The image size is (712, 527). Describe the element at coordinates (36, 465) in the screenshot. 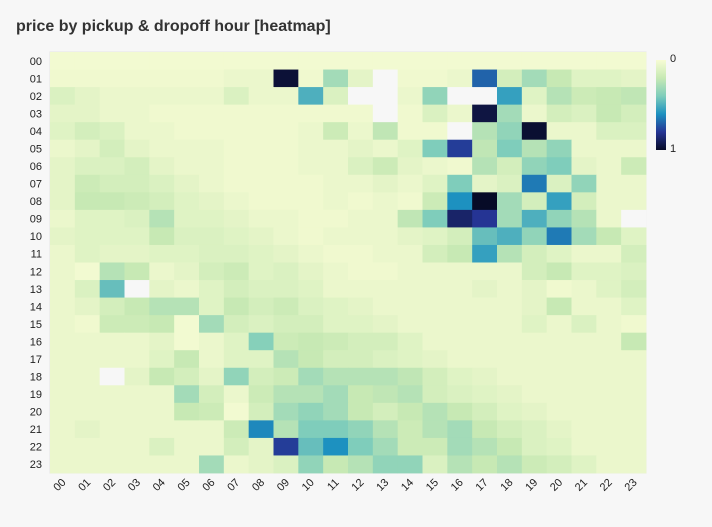

I see `y-tick-label: 23` at that location.